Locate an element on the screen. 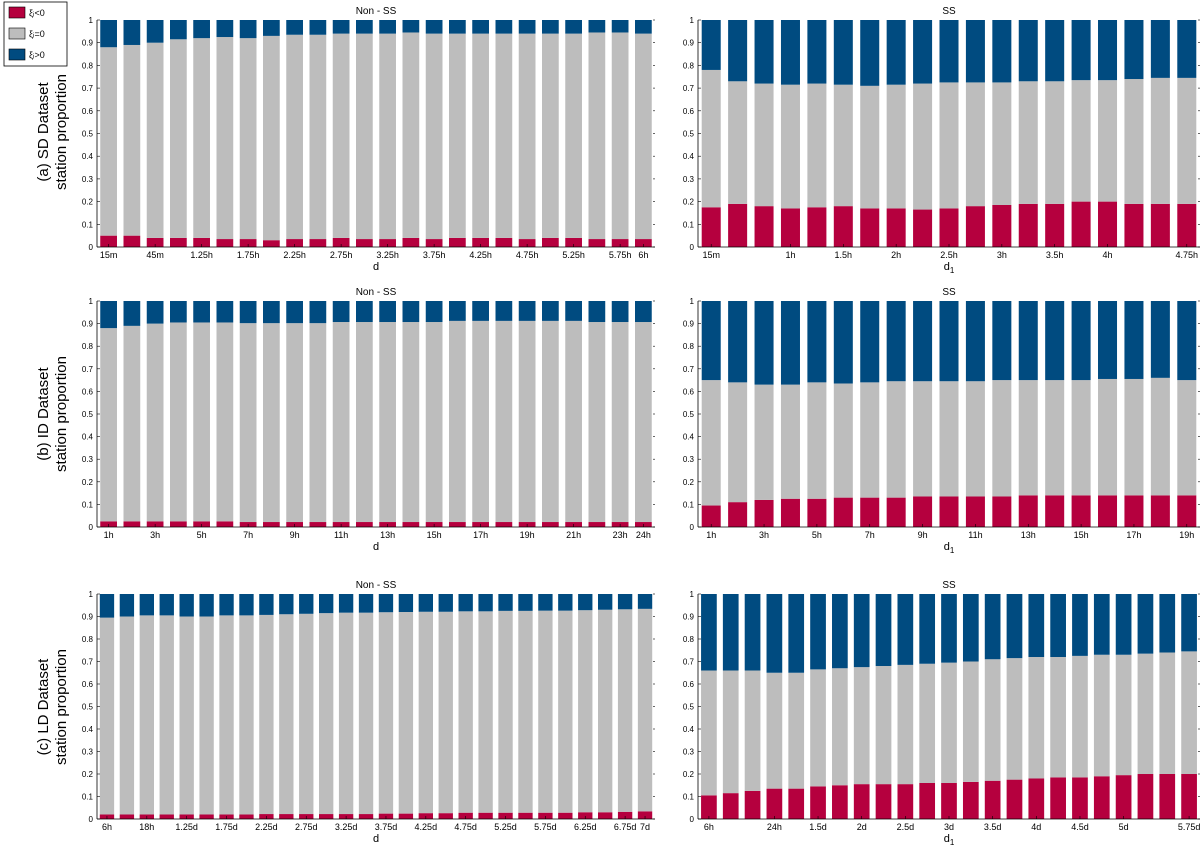  y-tick-label: 0.9 is located at coordinates (88, 324).